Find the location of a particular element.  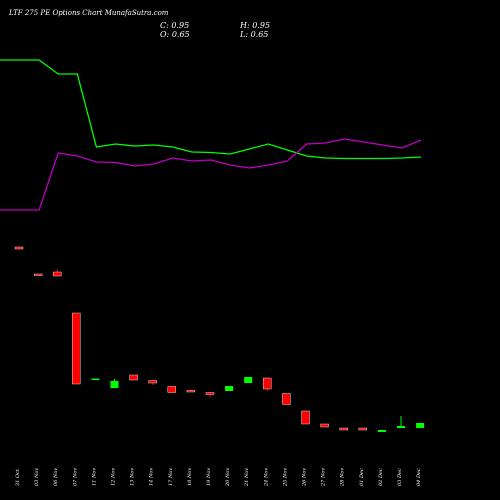

low-value: 0.65 is located at coordinates (259, 34).